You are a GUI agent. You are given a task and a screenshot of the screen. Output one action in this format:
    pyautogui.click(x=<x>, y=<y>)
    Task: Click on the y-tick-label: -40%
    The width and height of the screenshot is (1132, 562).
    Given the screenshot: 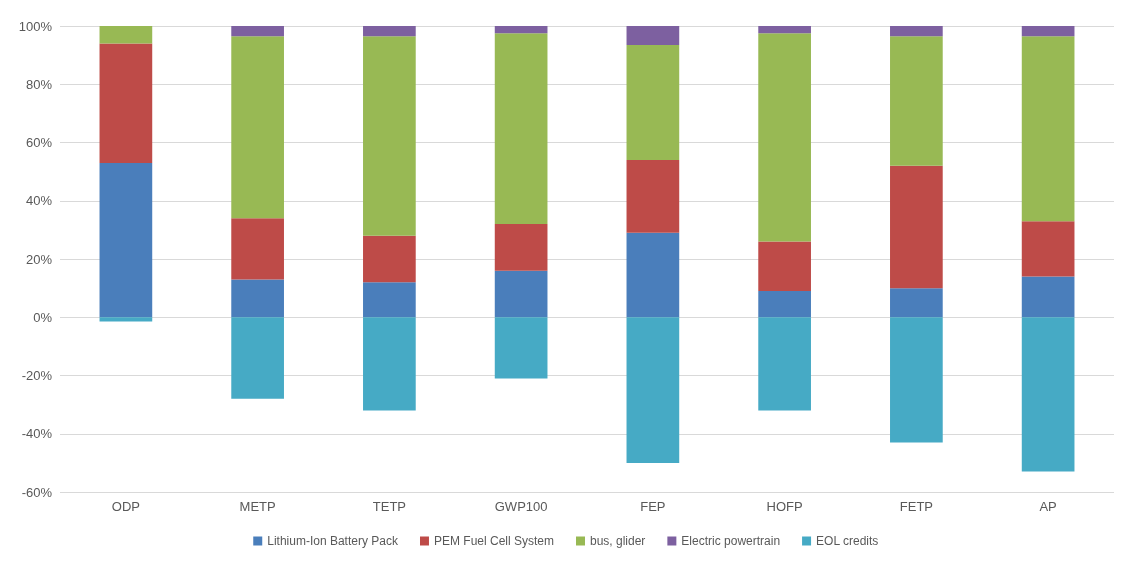 What is the action you would take?
    pyautogui.click(x=37, y=434)
    